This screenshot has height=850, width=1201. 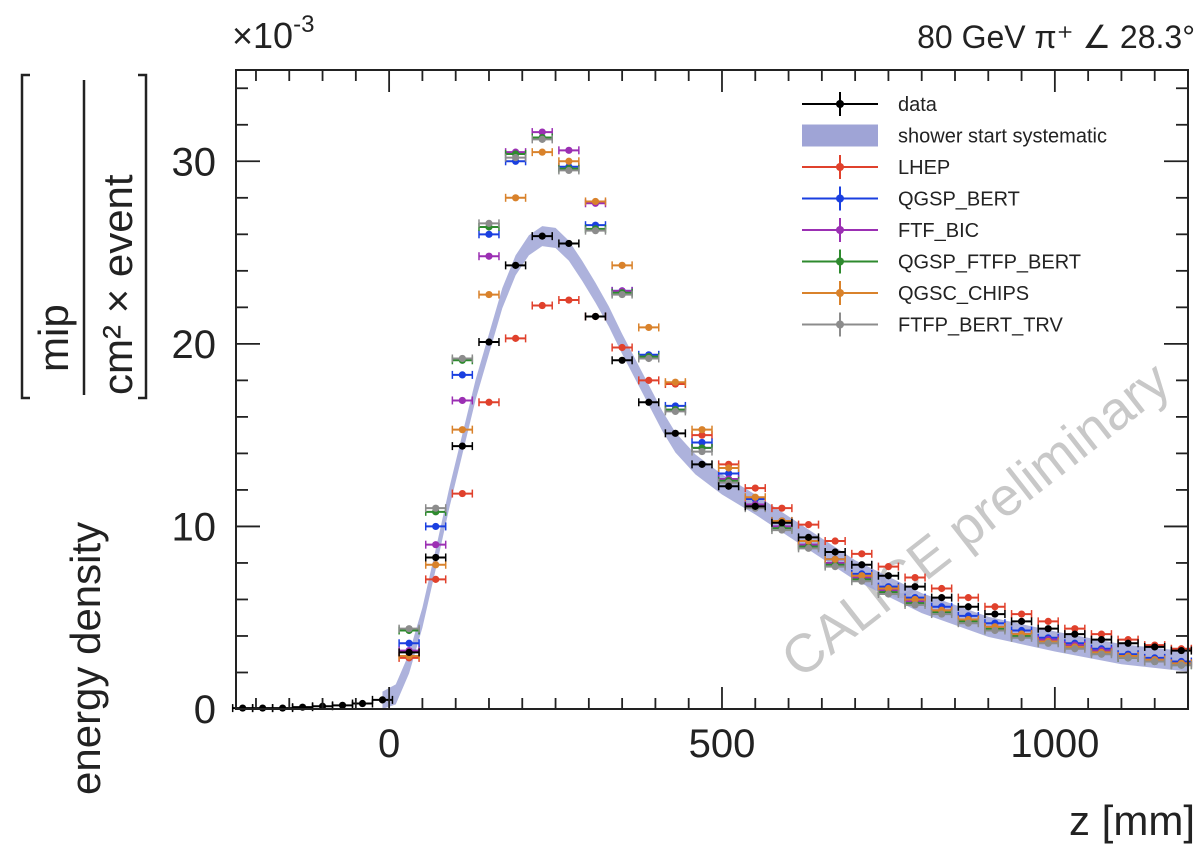 What do you see at coordinates (25, 236) in the screenshot?
I see `y-axis-bracket-left` at bounding box center [25, 236].